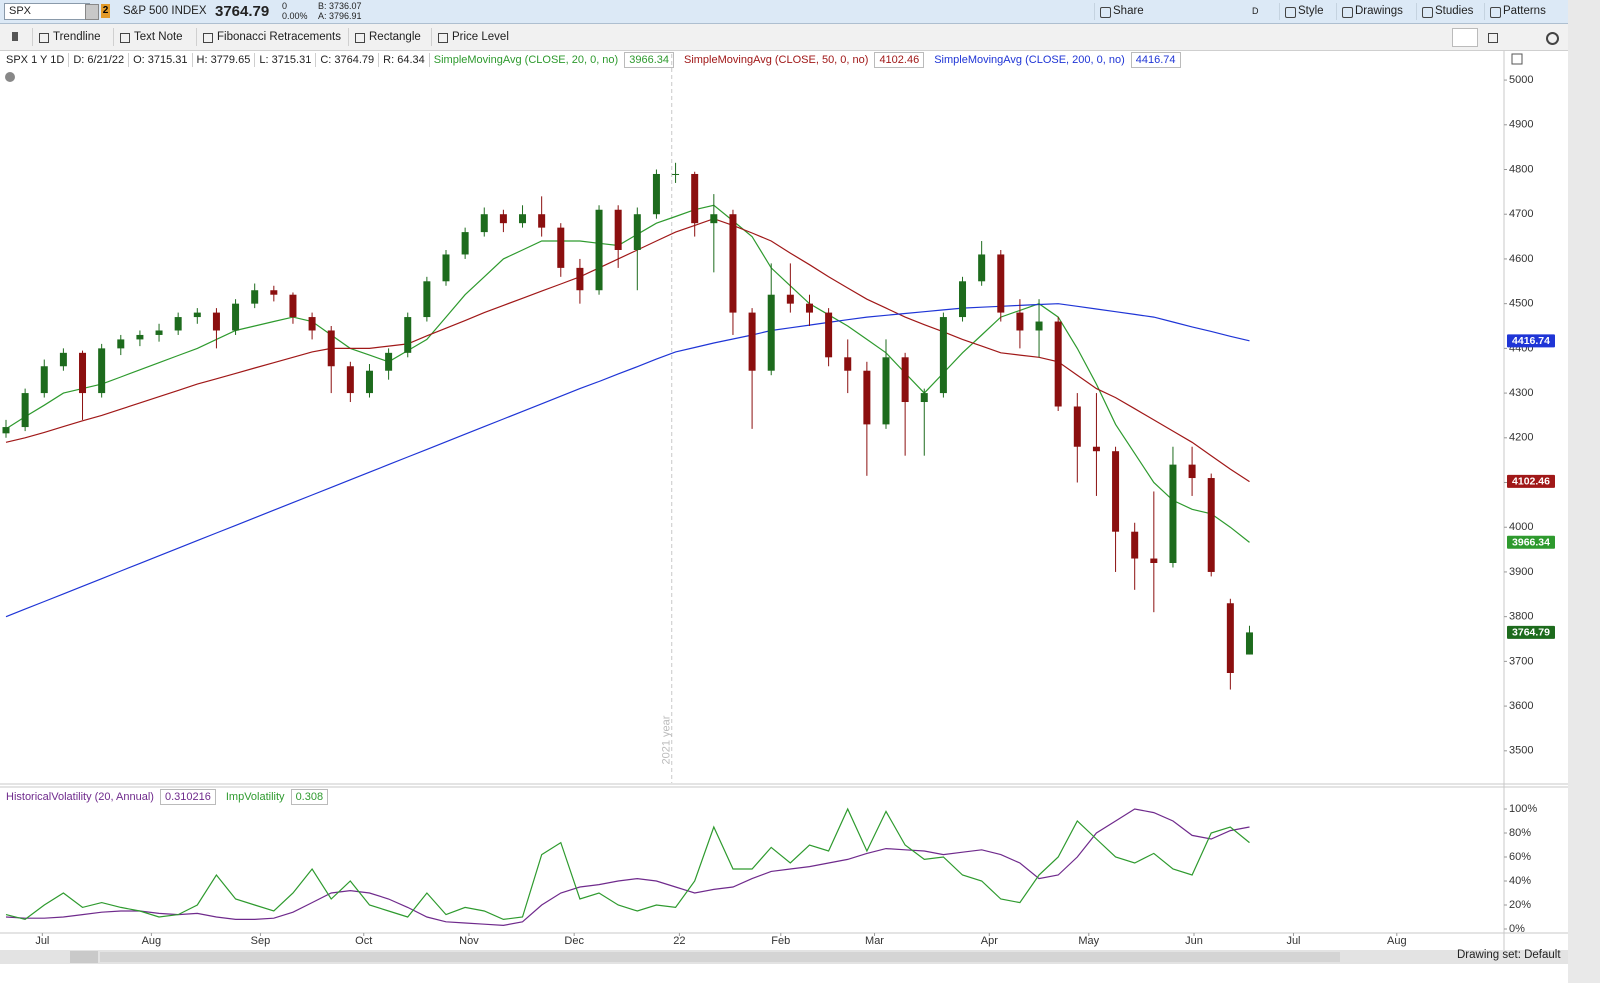  I want to click on drawing-tool: Text Note, so click(151, 37).